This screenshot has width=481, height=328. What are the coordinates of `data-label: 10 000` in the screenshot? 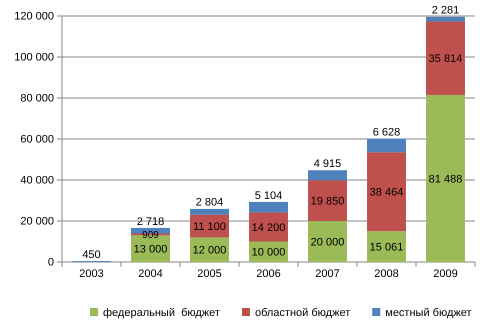 It's located at (269, 252).